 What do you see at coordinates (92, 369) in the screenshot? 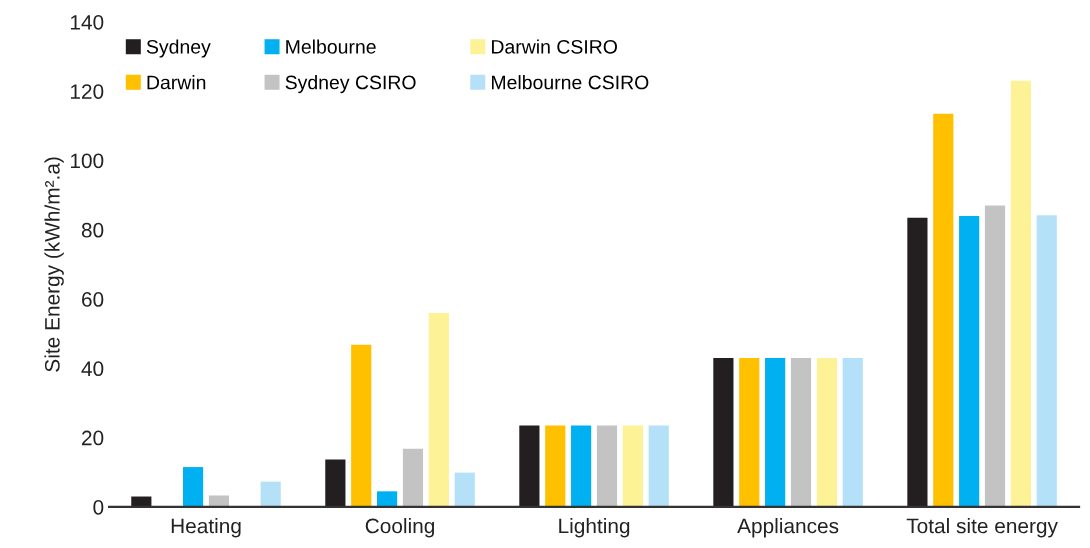
I see `y-tick-label: 40` at bounding box center [92, 369].